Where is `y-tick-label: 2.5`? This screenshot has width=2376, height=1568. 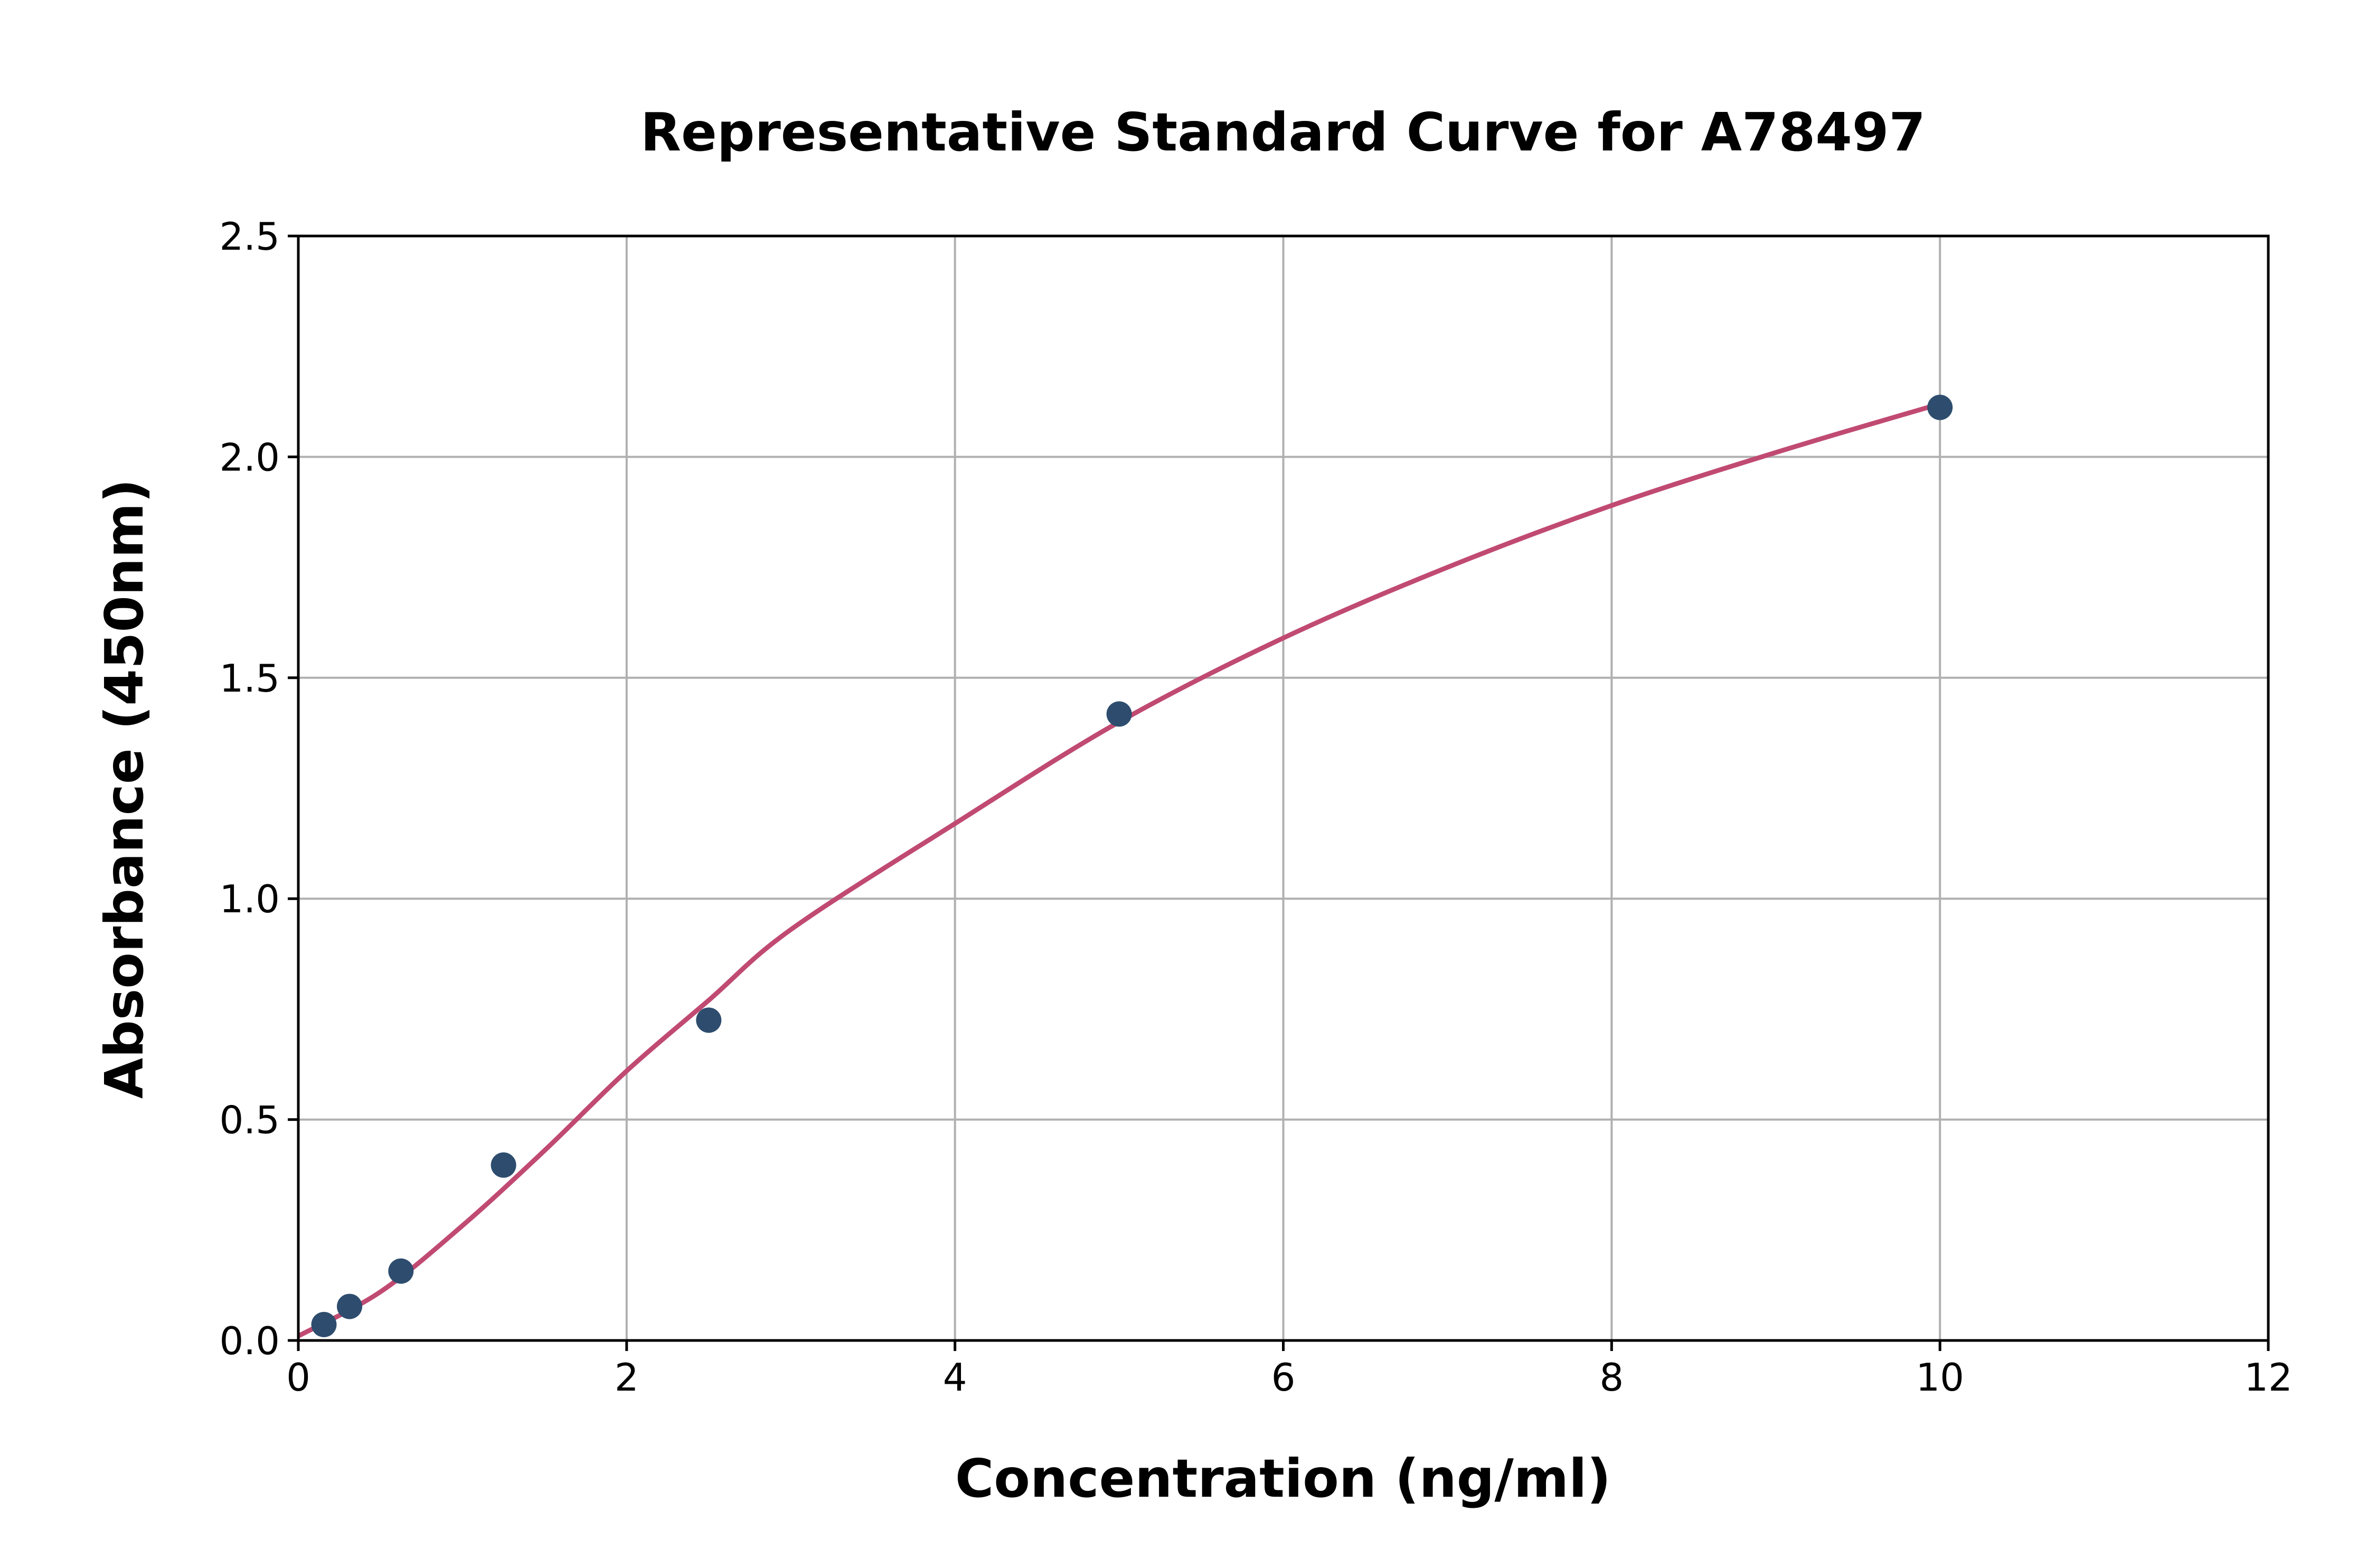 y-tick-label: 2.5 is located at coordinates (250, 237).